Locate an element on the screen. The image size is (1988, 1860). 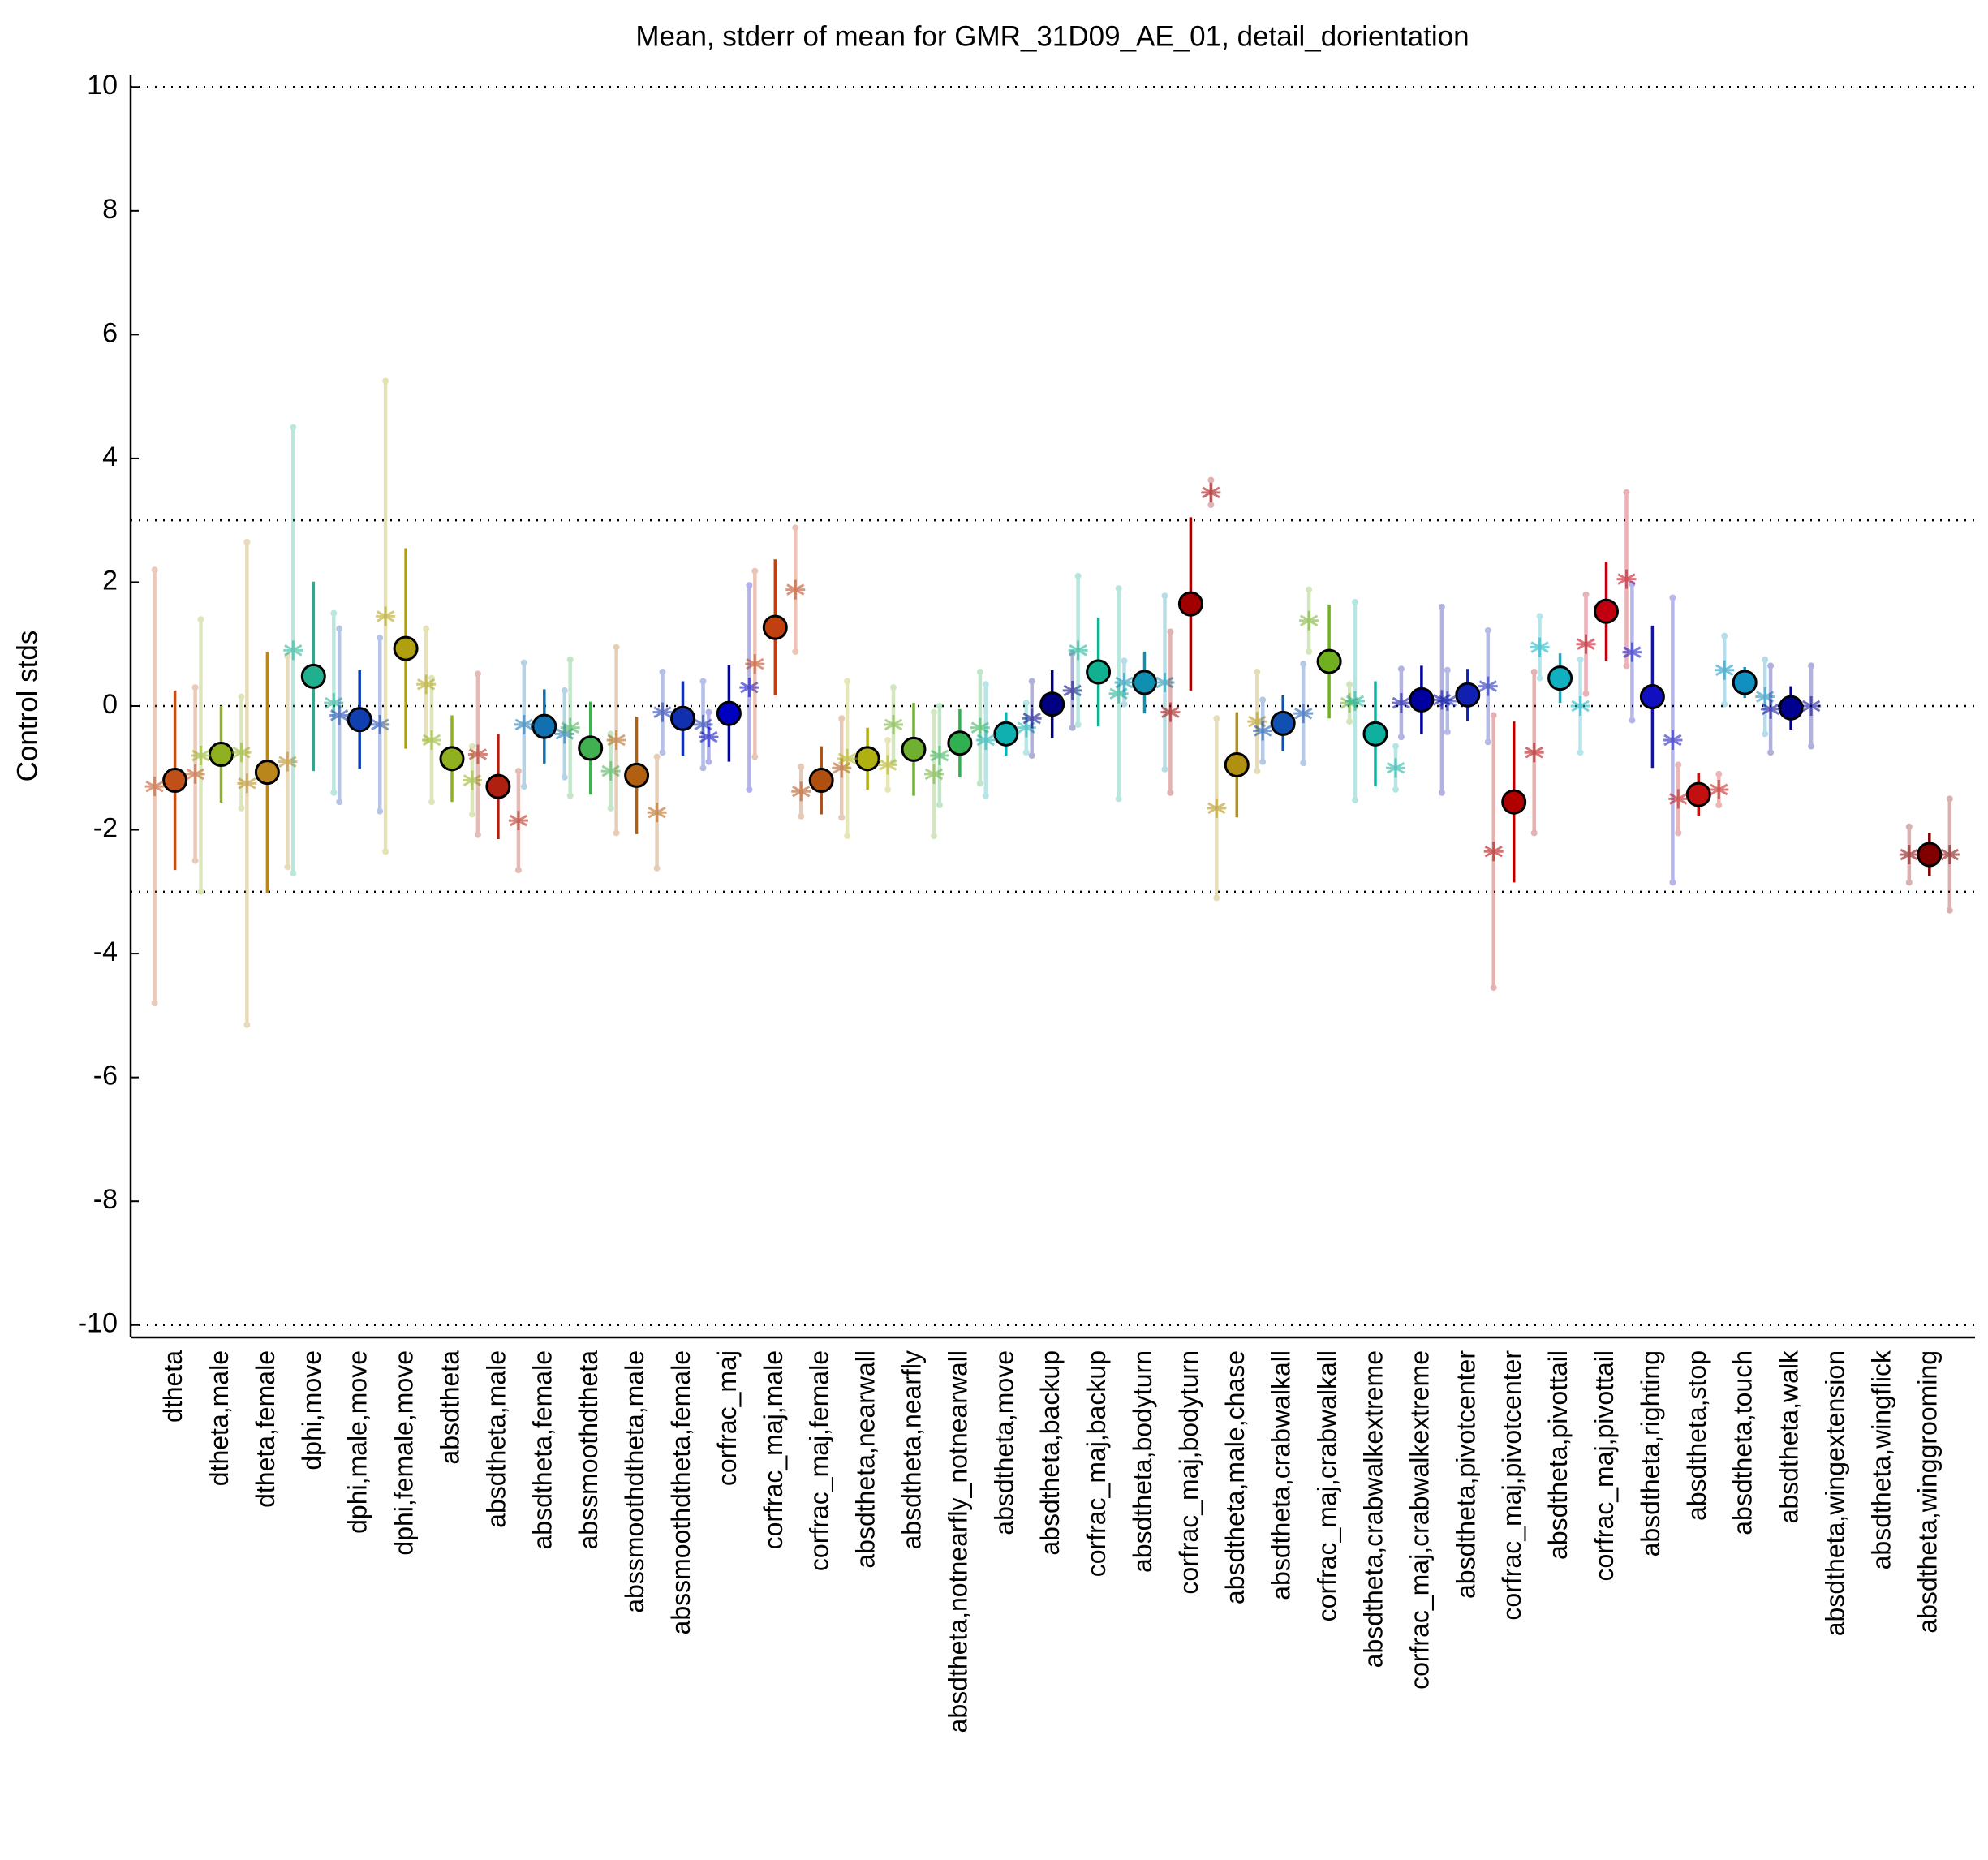
x-tick-label: dtheta,female is located at coordinates (265, 1429).